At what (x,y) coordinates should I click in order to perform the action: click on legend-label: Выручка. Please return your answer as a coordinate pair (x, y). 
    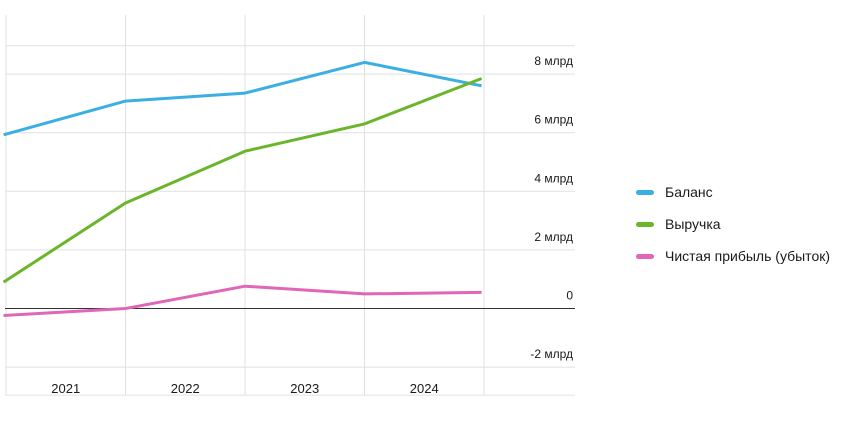
    Looking at the image, I should click on (693, 224).